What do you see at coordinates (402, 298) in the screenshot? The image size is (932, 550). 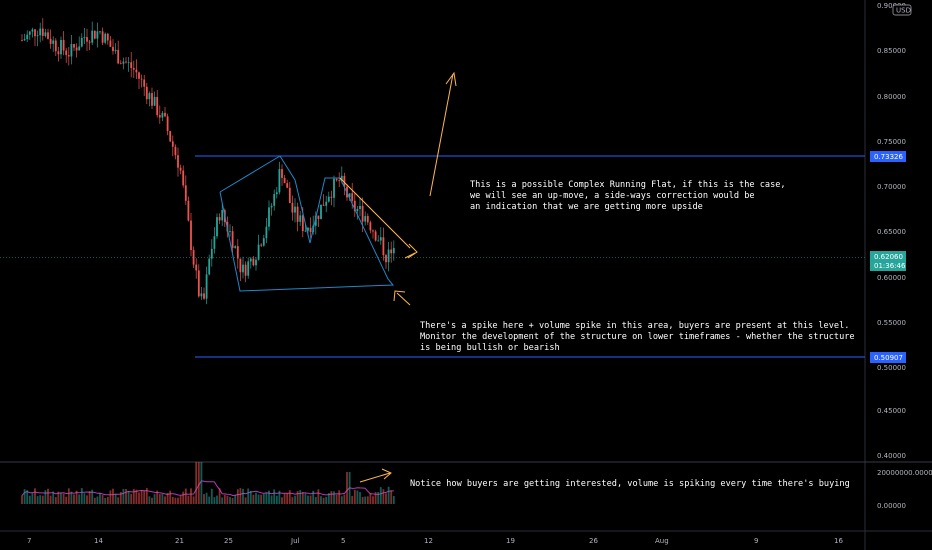 I see `spike-pointer-arrow` at bounding box center [402, 298].